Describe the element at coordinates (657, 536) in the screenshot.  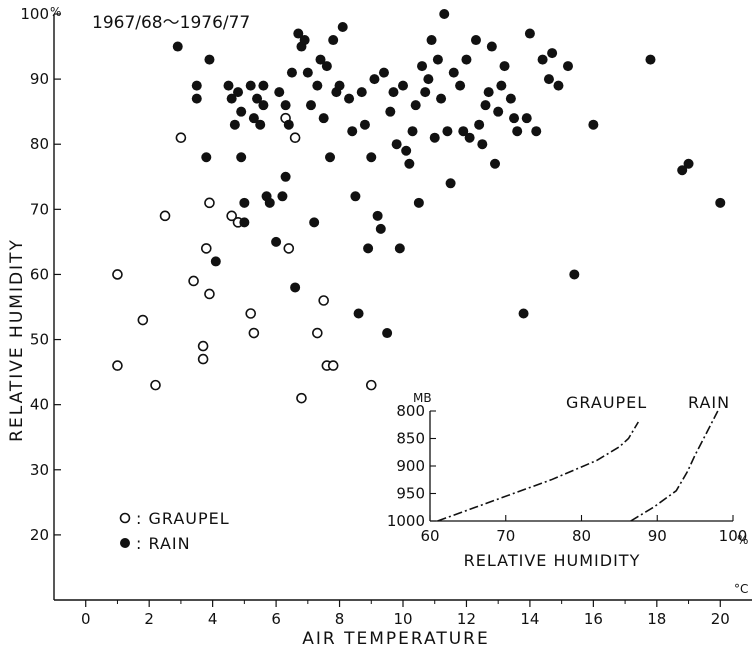
I see `inset-x-tick-label: 90` at that location.